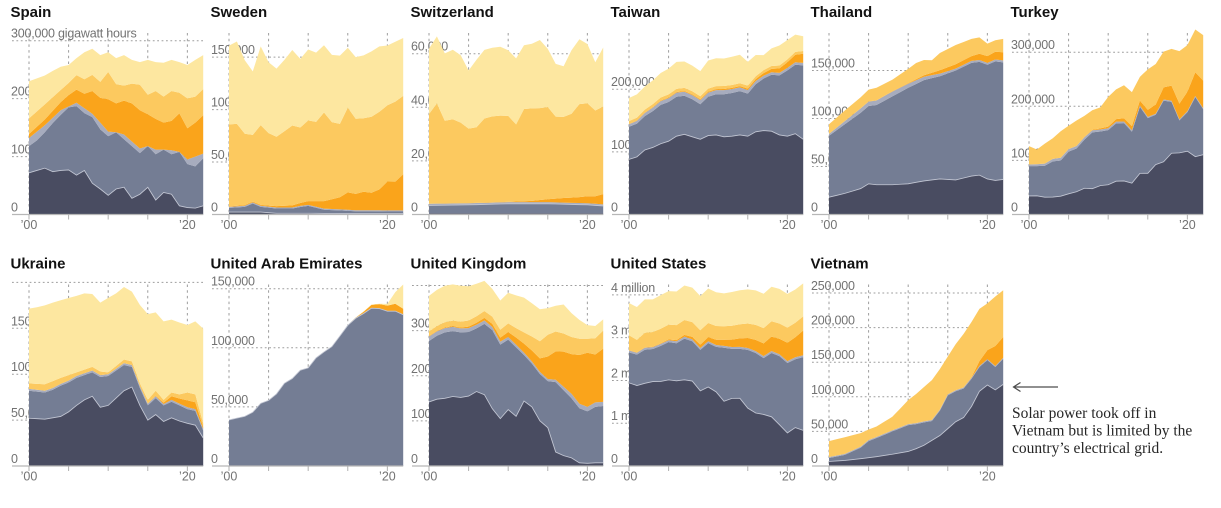 The image size is (1221, 508). What do you see at coordinates (1035, 12) in the screenshot?
I see `svg-text: Turkey` at bounding box center [1035, 12].